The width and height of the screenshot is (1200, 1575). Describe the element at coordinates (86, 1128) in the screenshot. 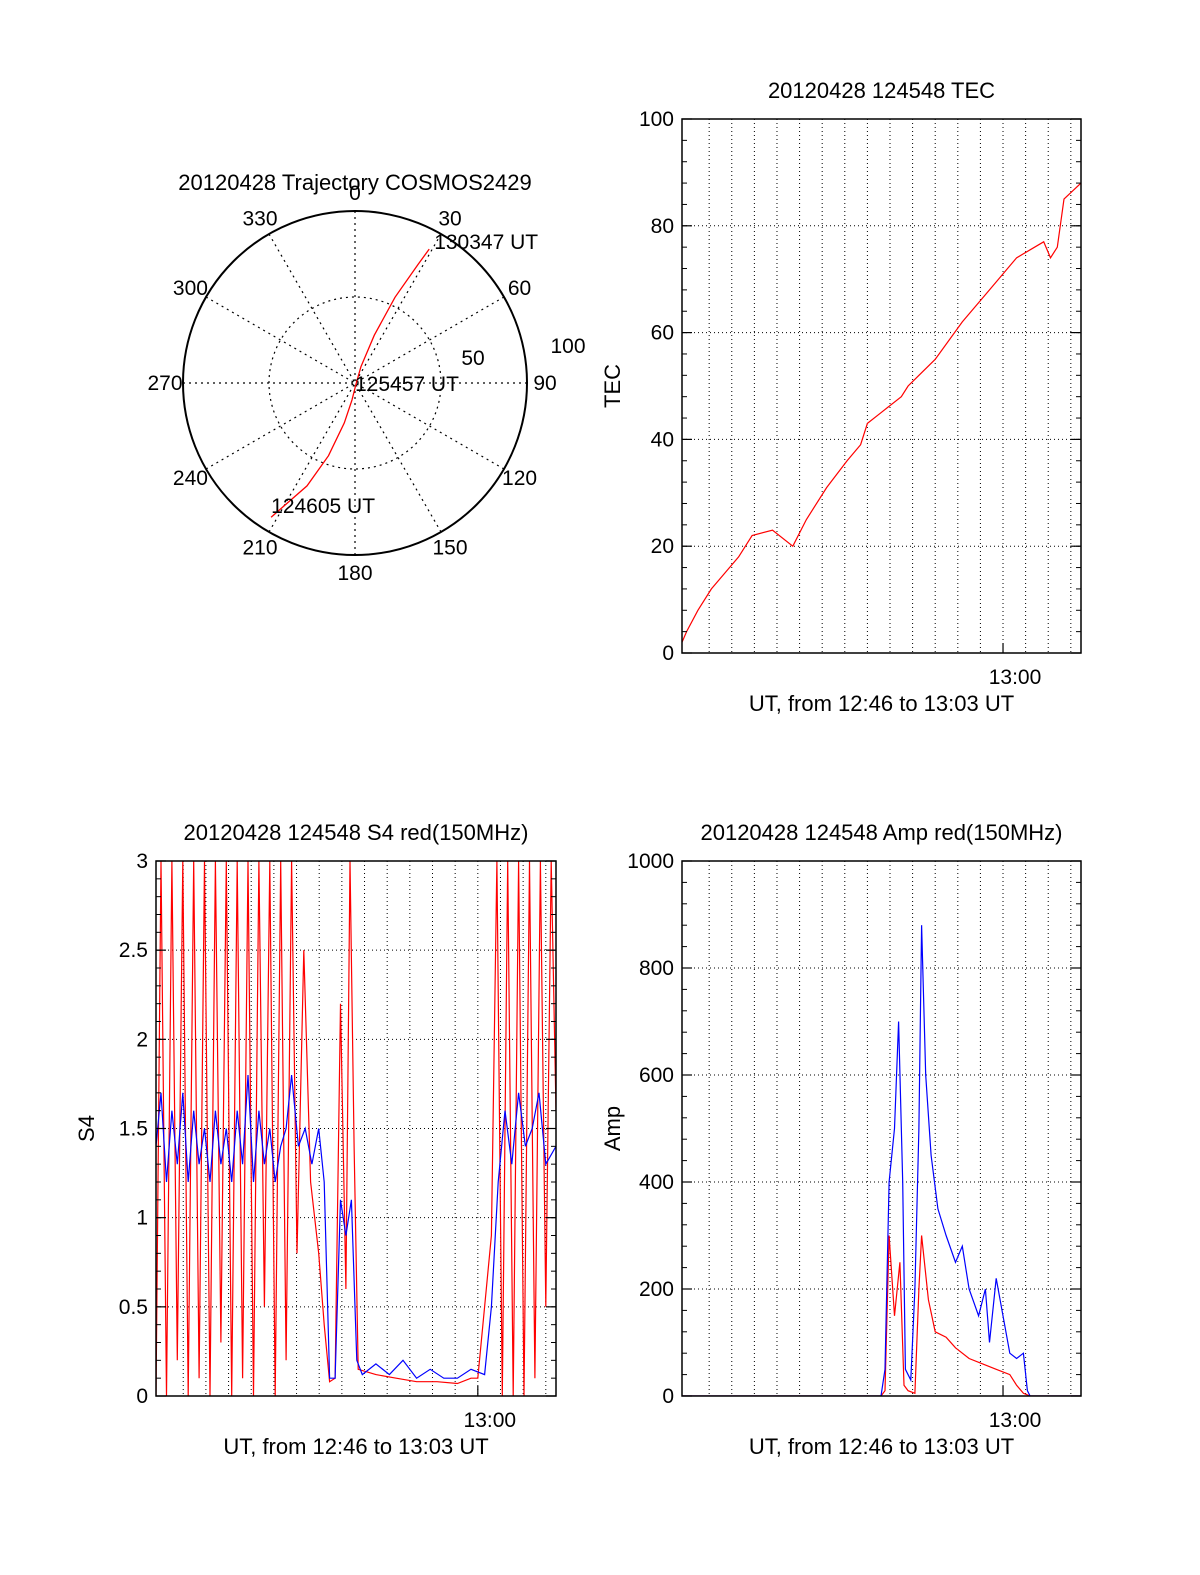

I see `y-axis-label: S4` at that location.